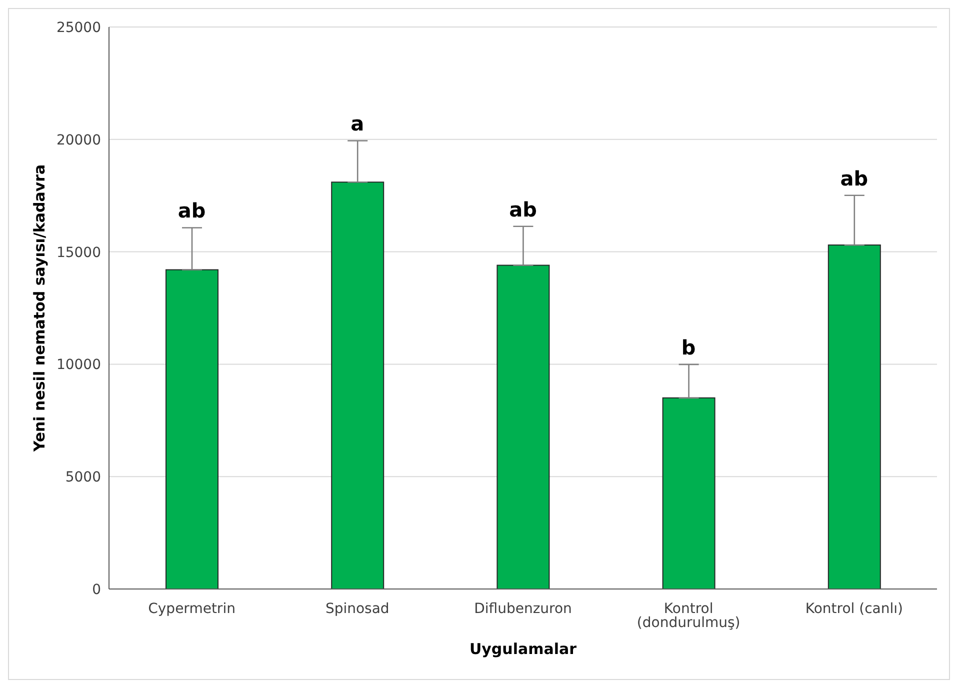 The width and height of the screenshot is (958, 688). Describe the element at coordinates (78, 140) in the screenshot. I see `y-tick-label: 20000` at that location.